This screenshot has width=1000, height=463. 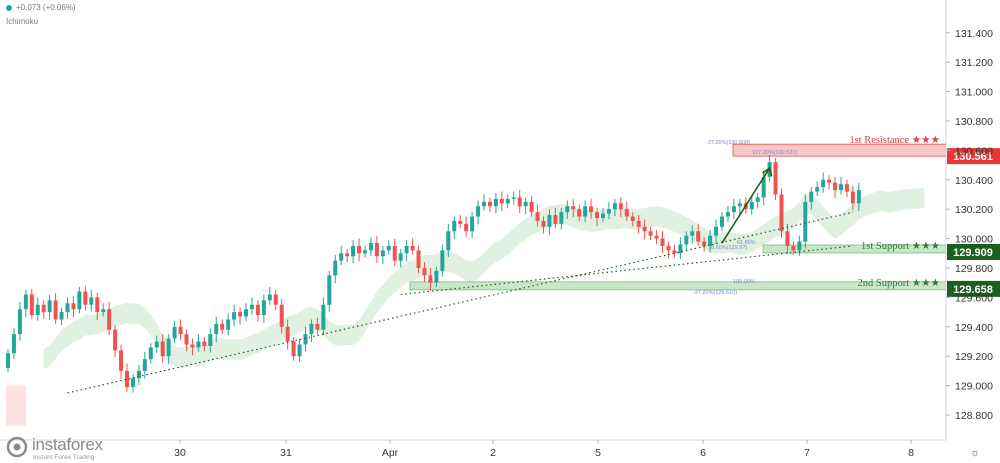 I want to click on x-tick-label: 31, so click(x=286, y=453).